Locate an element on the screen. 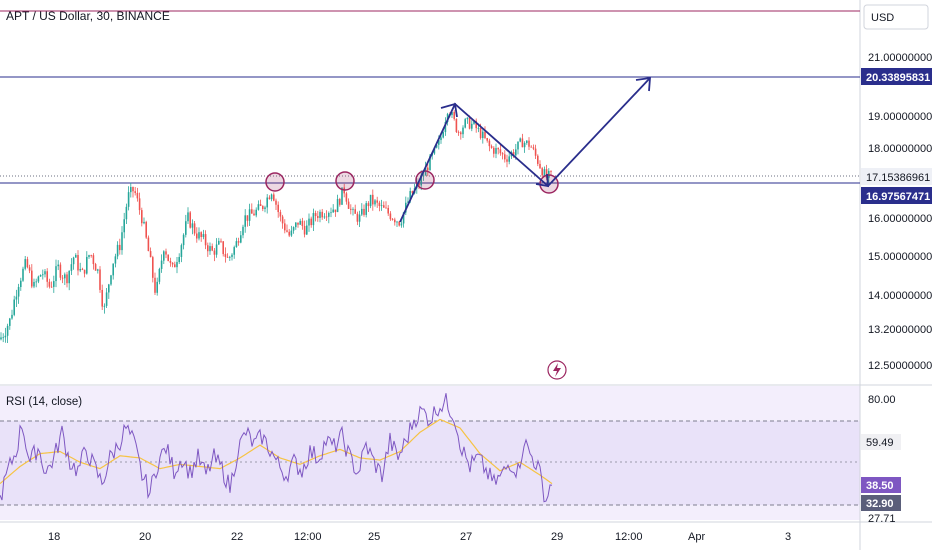 The width and height of the screenshot is (932, 550). time-tick: 25 is located at coordinates (374, 537).